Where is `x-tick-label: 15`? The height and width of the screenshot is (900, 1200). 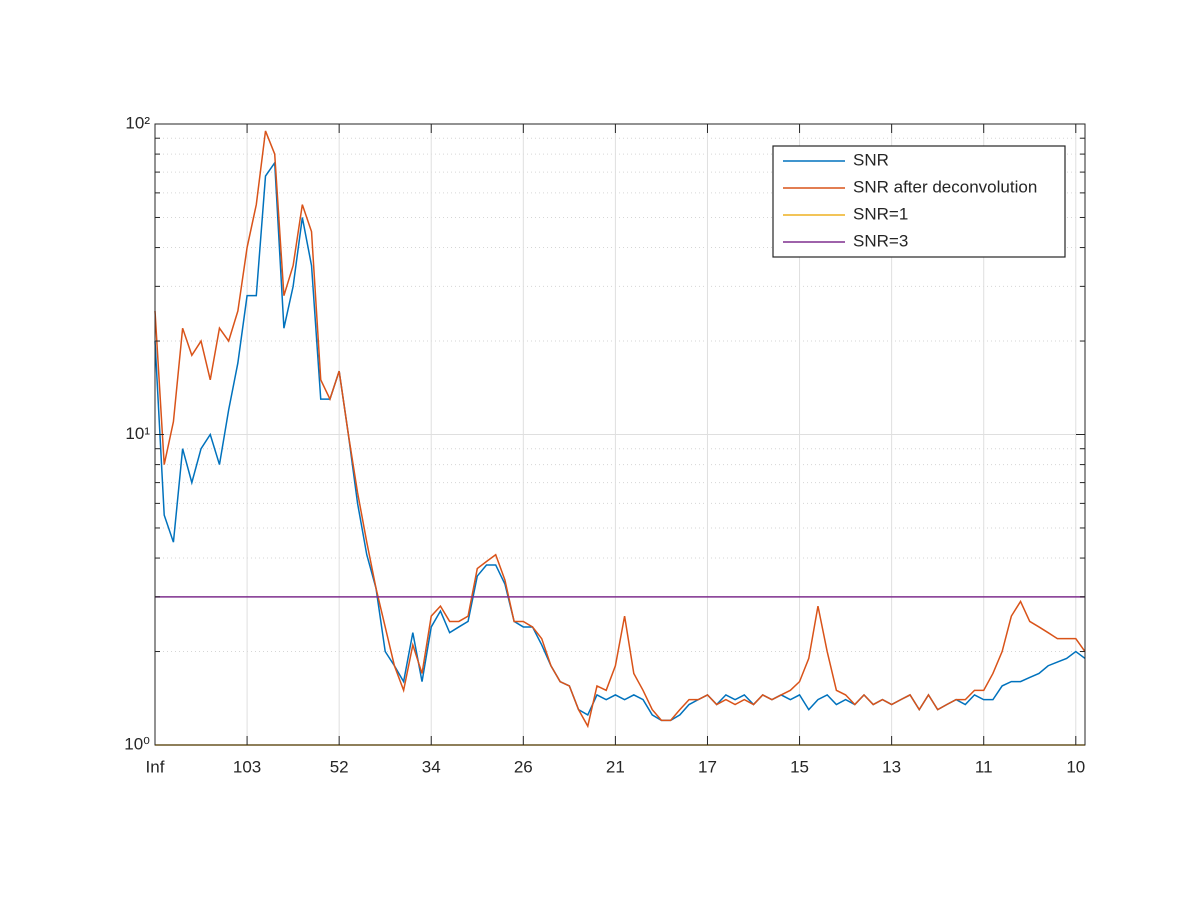
x-tick-label: 15 is located at coordinates (799, 766).